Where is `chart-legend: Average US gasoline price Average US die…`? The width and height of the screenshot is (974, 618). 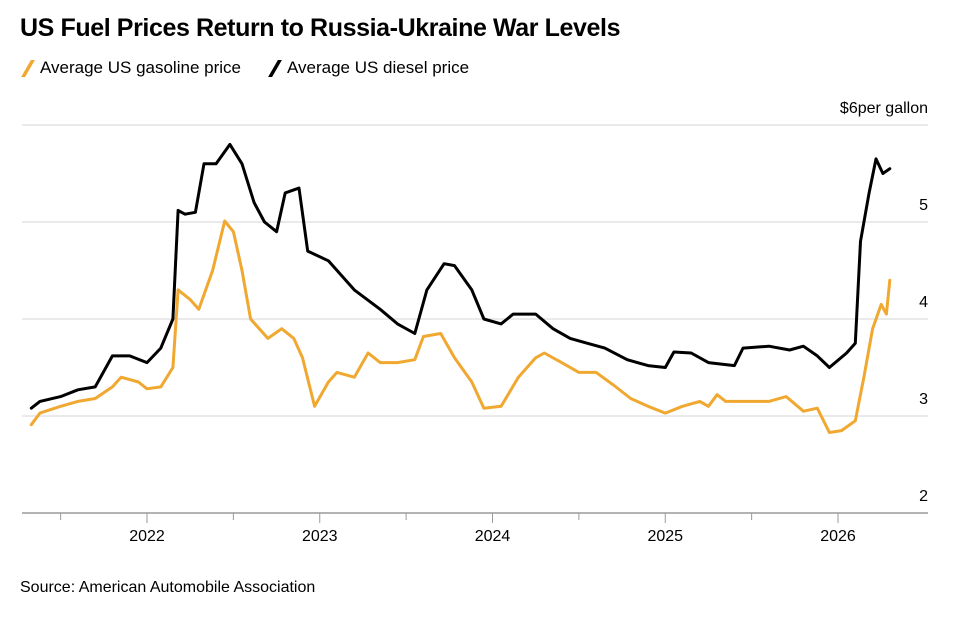
chart-legend: Average US gasoline price Average US die… is located at coordinates (257, 68).